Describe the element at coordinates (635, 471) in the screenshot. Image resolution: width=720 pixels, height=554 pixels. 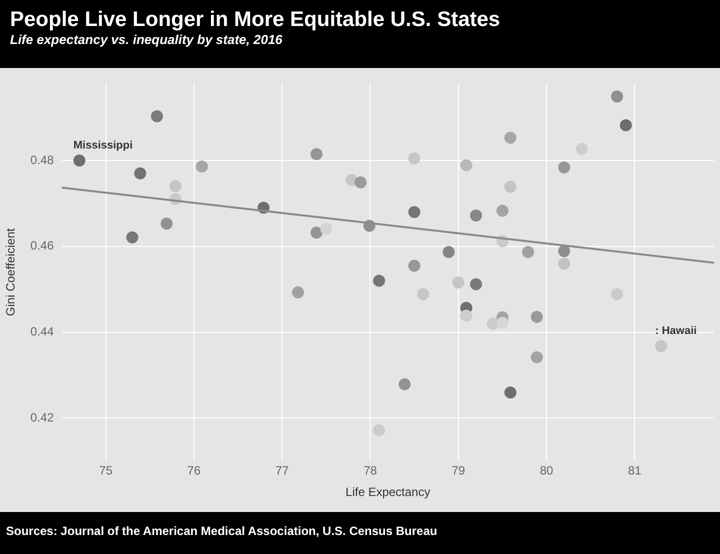
I see `x-tick-label: 81` at that location.